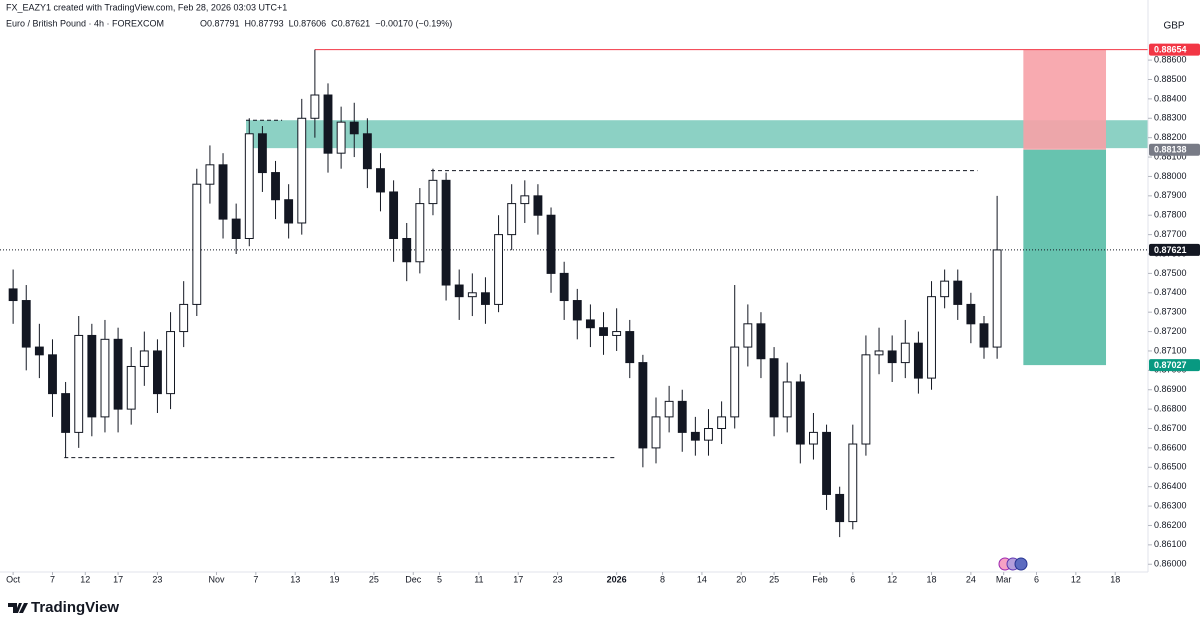 The height and width of the screenshot is (627, 1200). I want to click on y-tick-label: 0.86200, so click(1170, 525).